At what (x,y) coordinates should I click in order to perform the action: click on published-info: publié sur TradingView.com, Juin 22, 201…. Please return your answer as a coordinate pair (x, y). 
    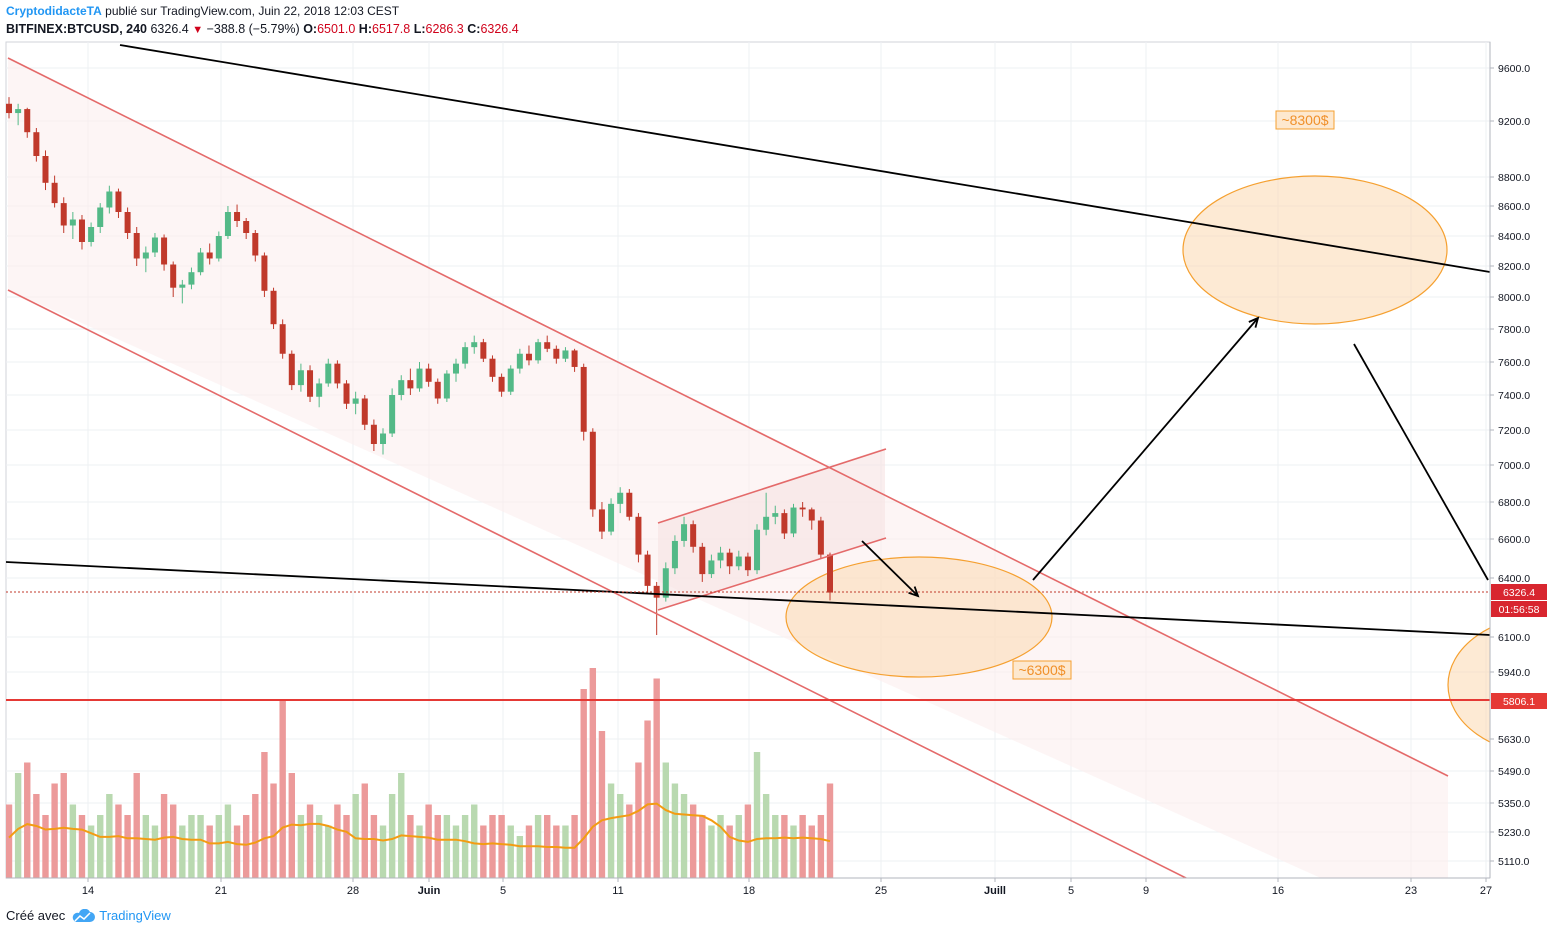
    Looking at the image, I should click on (252, 11).